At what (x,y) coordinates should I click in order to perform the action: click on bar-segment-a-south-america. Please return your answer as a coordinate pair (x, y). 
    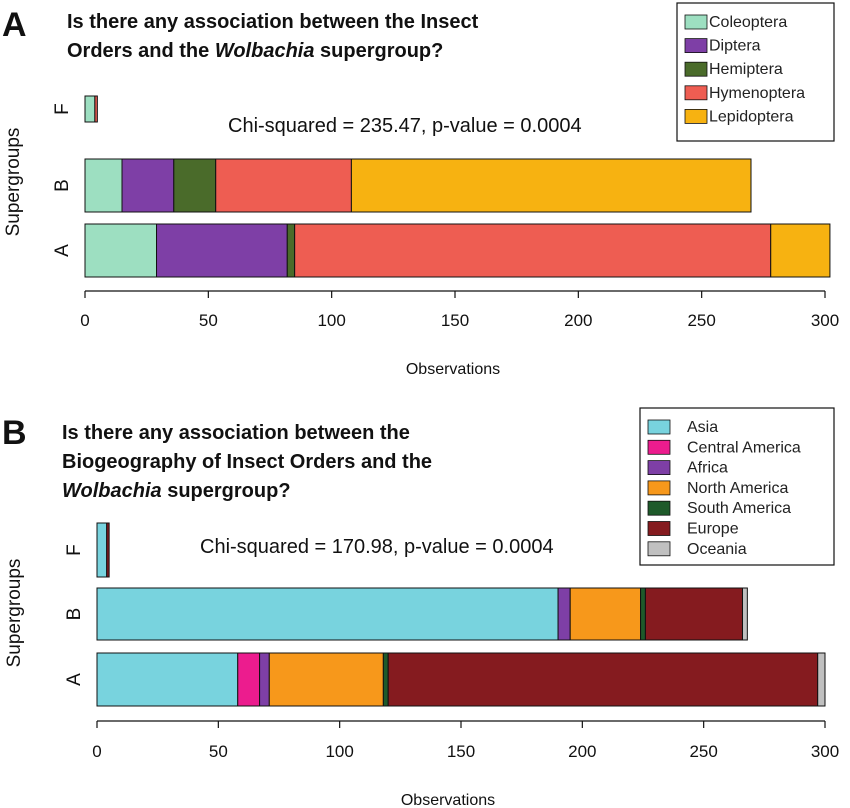
    Looking at the image, I should click on (385, 679).